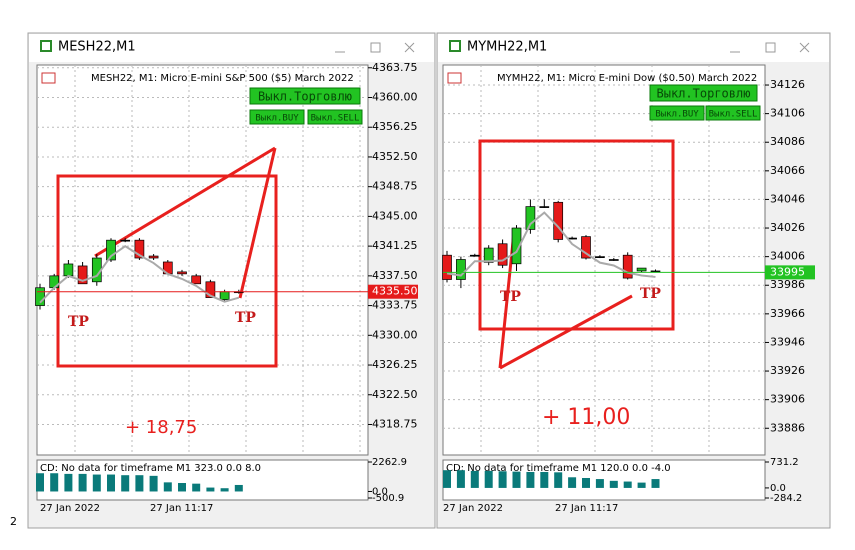 The width and height of the screenshot is (855, 550). I want to click on price-tick-label: 4352.50, so click(395, 156).